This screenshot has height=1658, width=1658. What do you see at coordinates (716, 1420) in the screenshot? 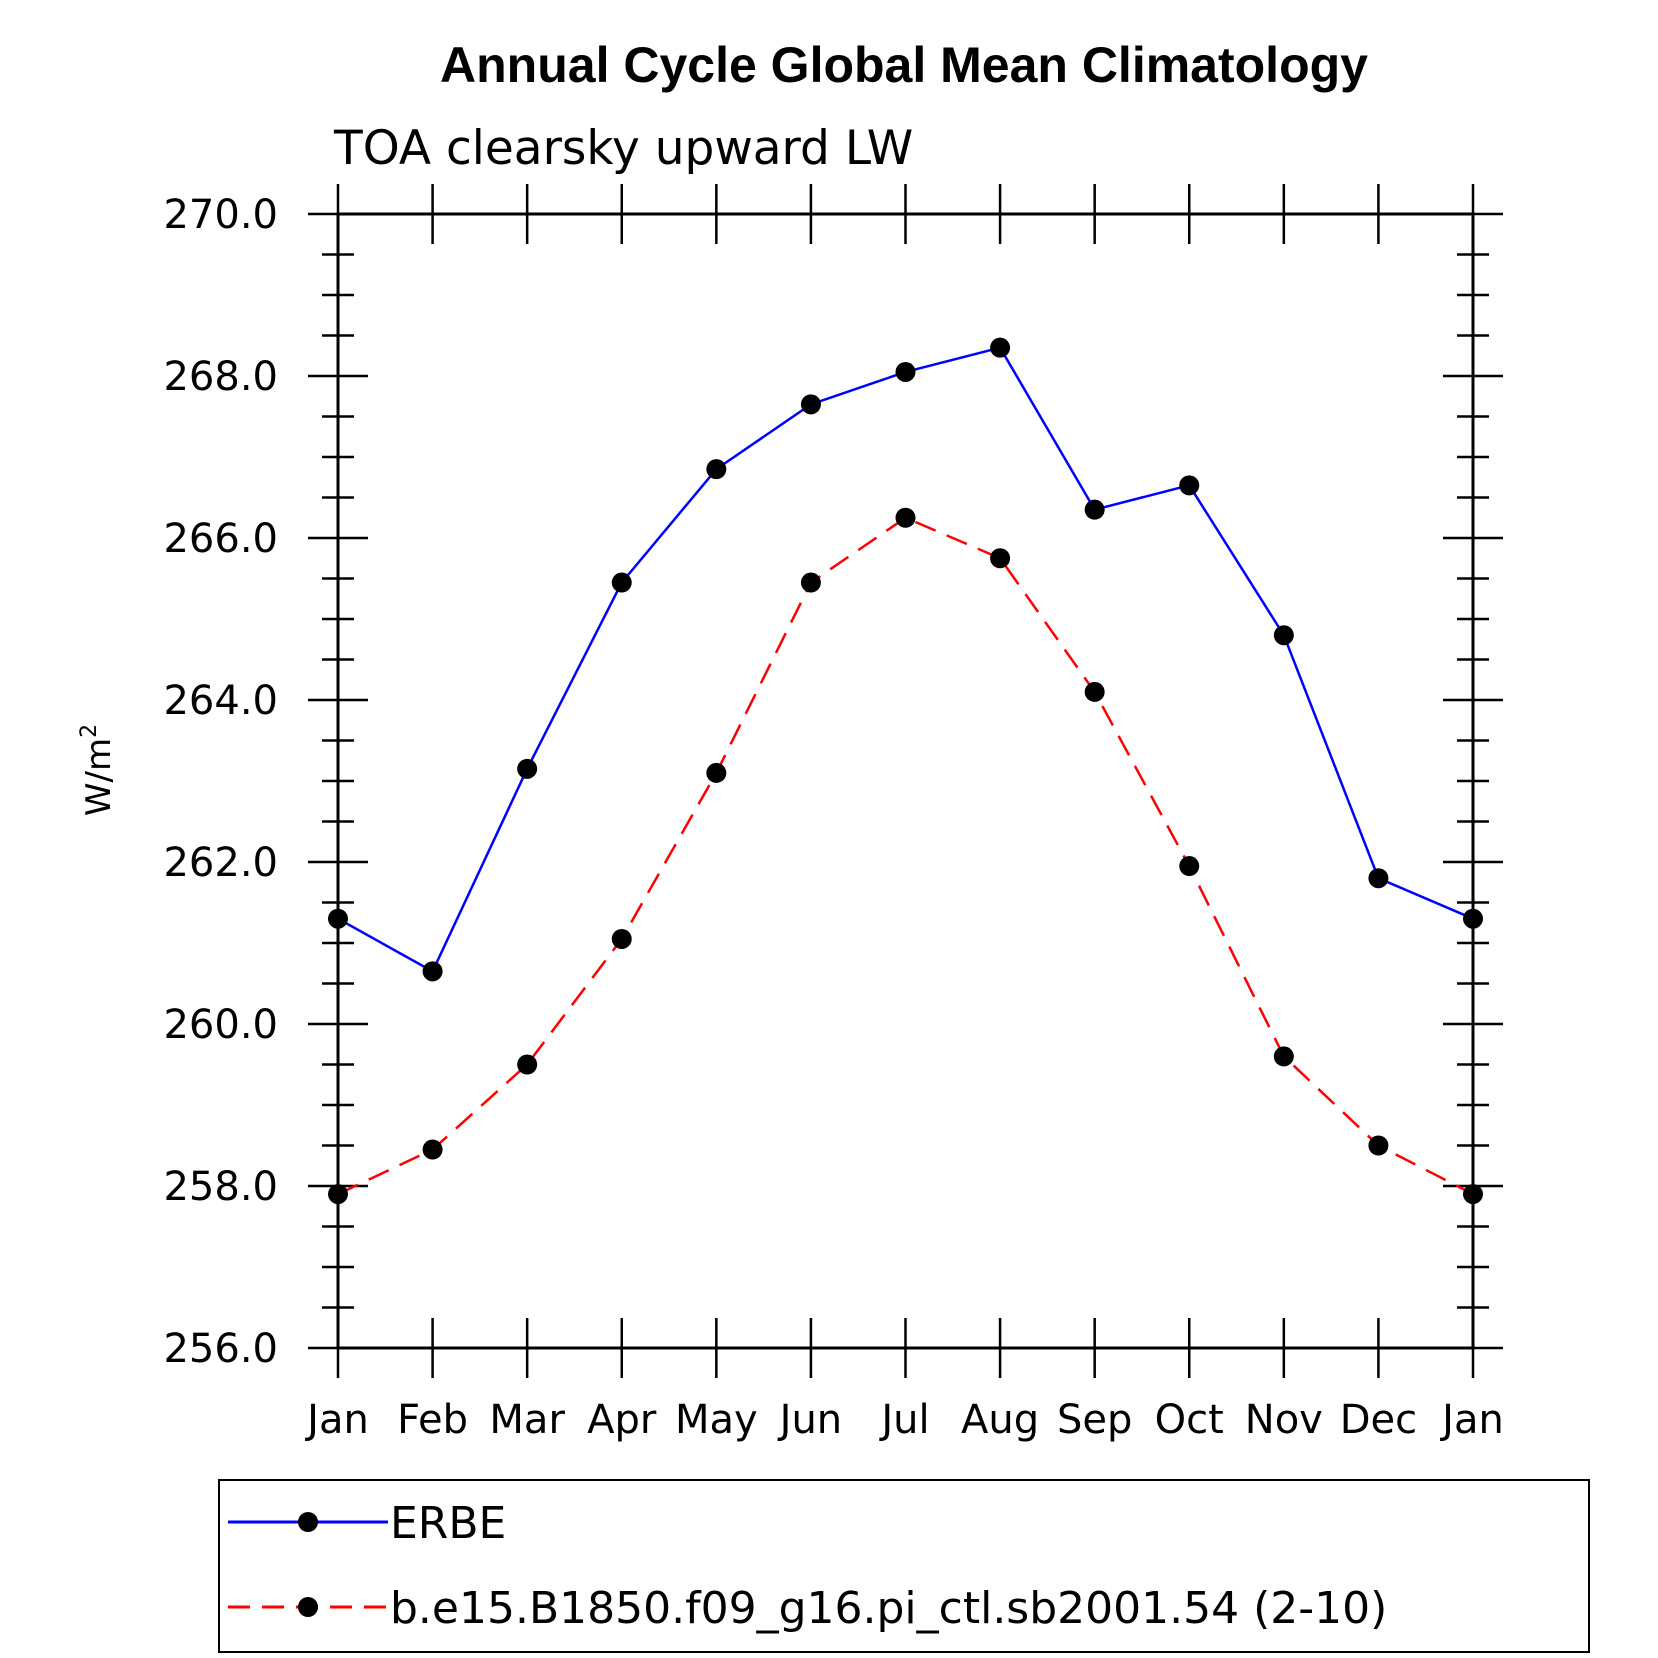
I see `x-tick-label: May` at bounding box center [716, 1420].